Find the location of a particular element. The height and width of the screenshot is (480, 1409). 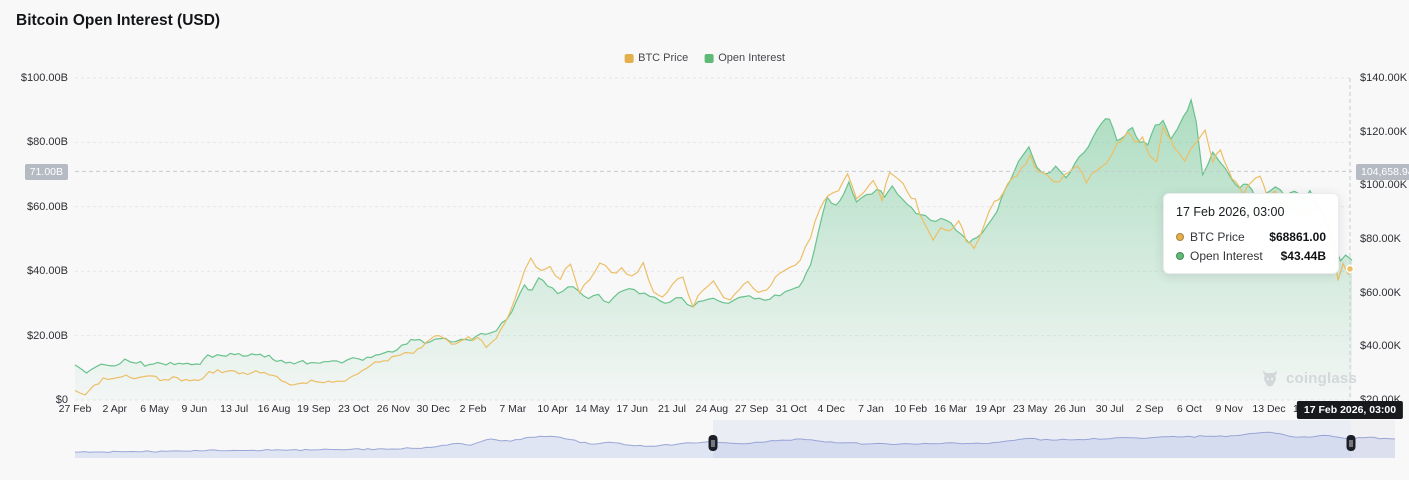

x-tick-label: 2 Sep is located at coordinates (1149, 409).